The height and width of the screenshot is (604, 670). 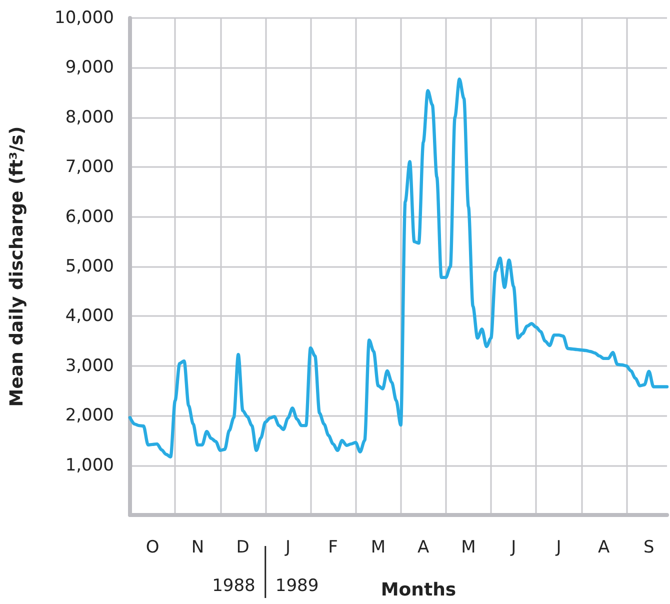 What do you see at coordinates (84, 18) in the screenshot?
I see `y-tick-label: 10,000` at bounding box center [84, 18].